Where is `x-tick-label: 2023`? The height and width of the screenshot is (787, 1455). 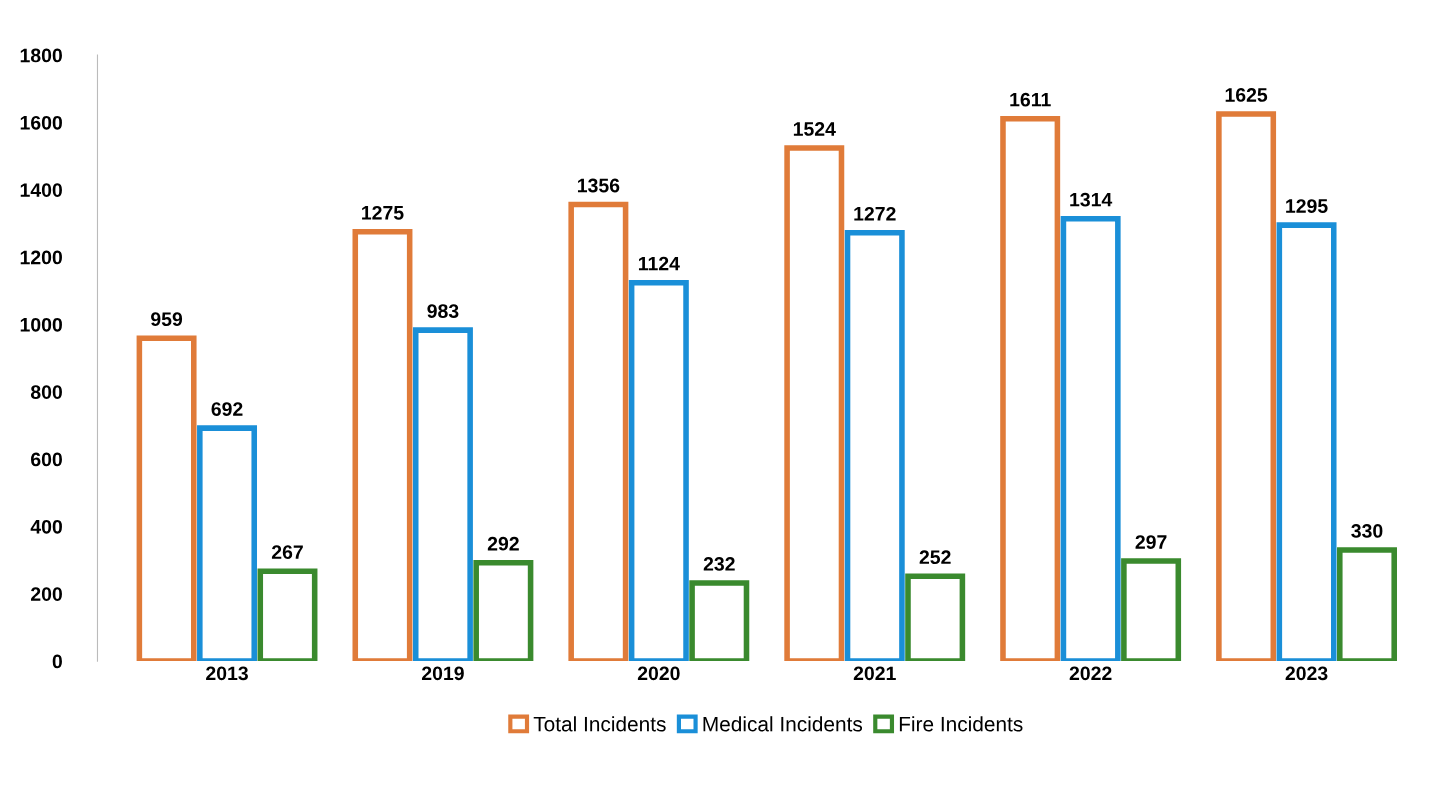 x-tick-label: 2023 is located at coordinates (1306, 673).